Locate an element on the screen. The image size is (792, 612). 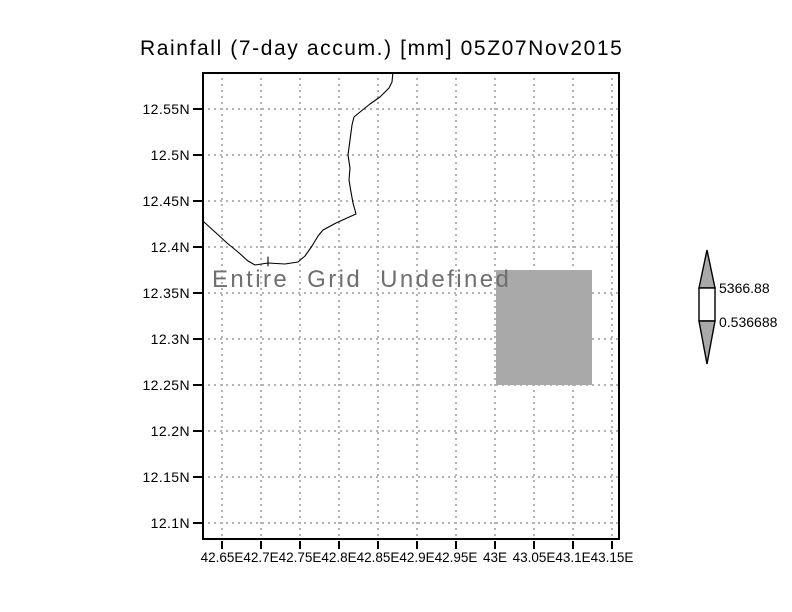
lat-tick-label: 12.25N is located at coordinates (166, 385).